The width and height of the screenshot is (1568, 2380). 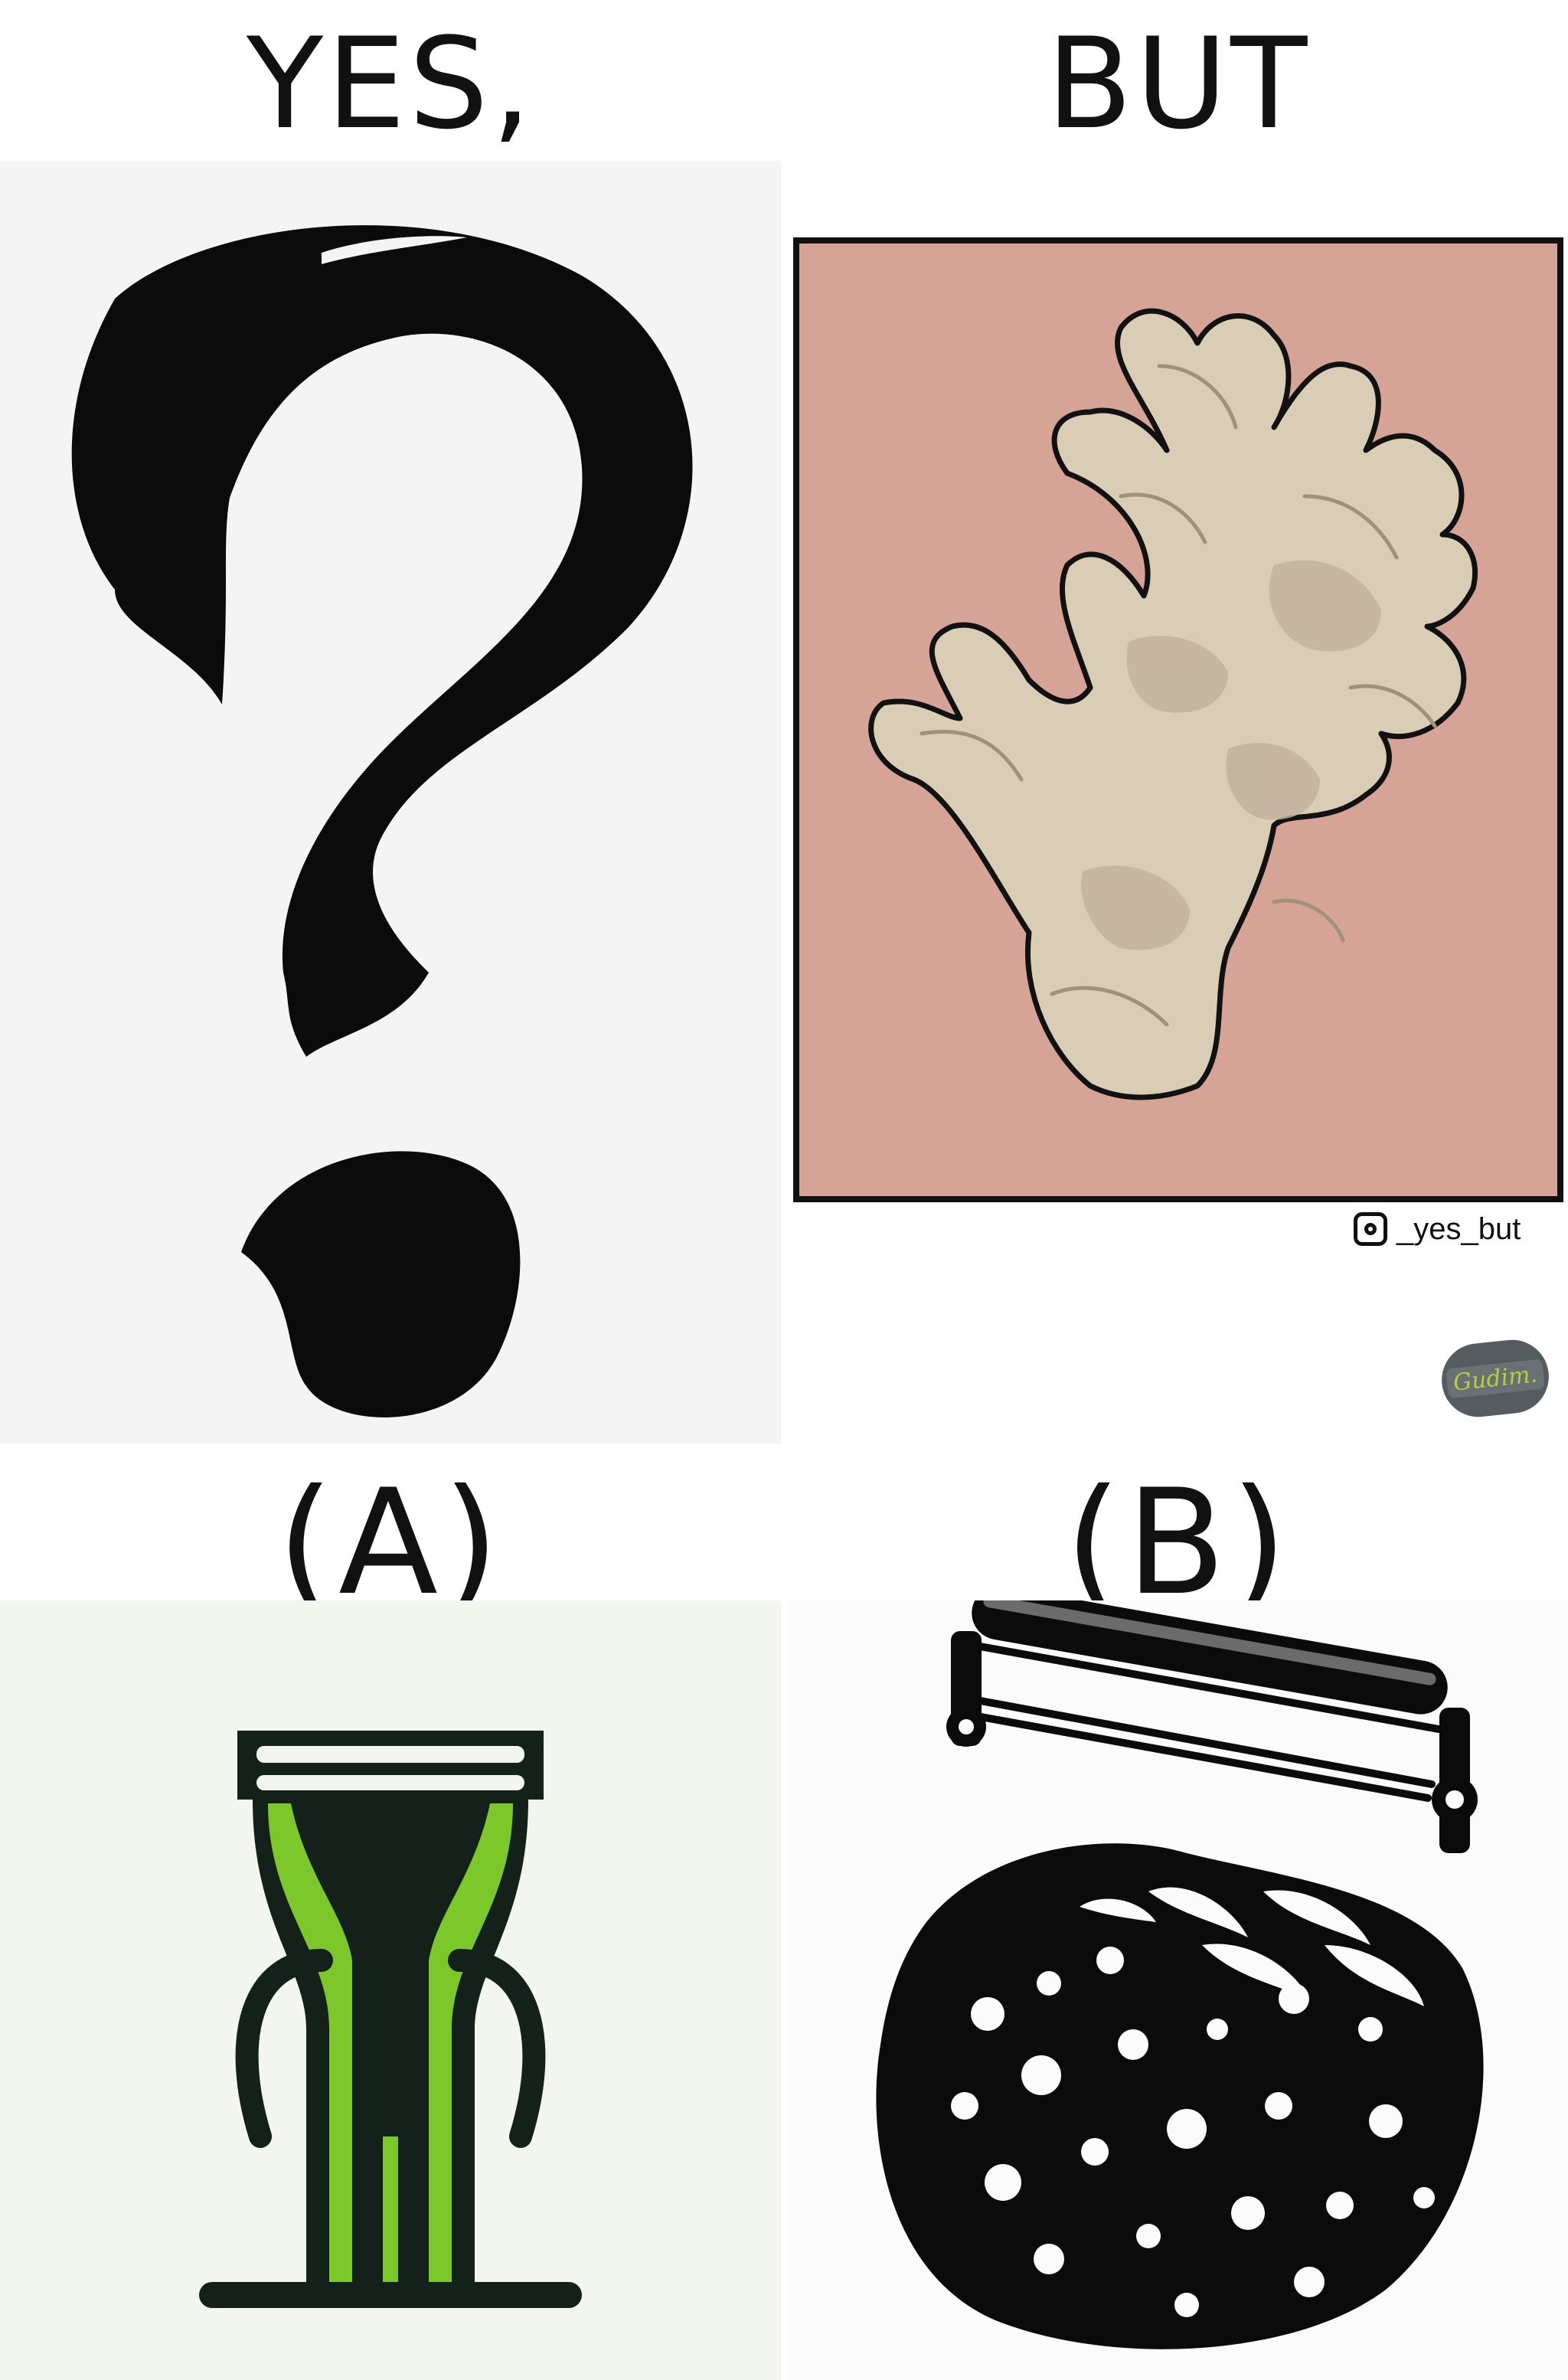 What do you see at coordinates (1180, 1974) in the screenshot?
I see `roller-grater-fruit-icon` at bounding box center [1180, 1974].